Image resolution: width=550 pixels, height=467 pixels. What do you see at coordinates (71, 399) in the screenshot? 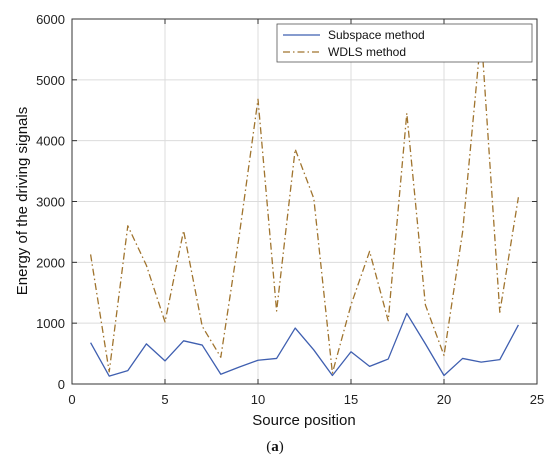
I see `x-tick-label: 0` at bounding box center [71, 399].